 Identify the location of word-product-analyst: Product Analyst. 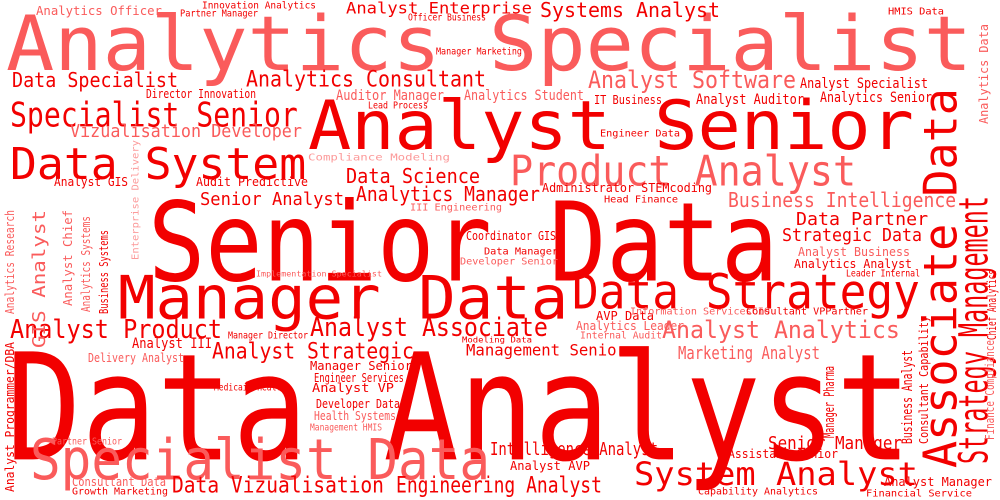
(683, 171).